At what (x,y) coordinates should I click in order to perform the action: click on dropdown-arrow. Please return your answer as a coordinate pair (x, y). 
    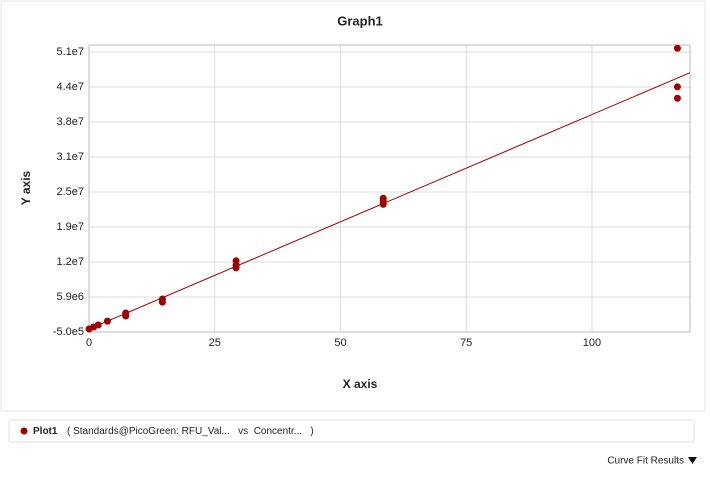
    Looking at the image, I should click on (692, 460).